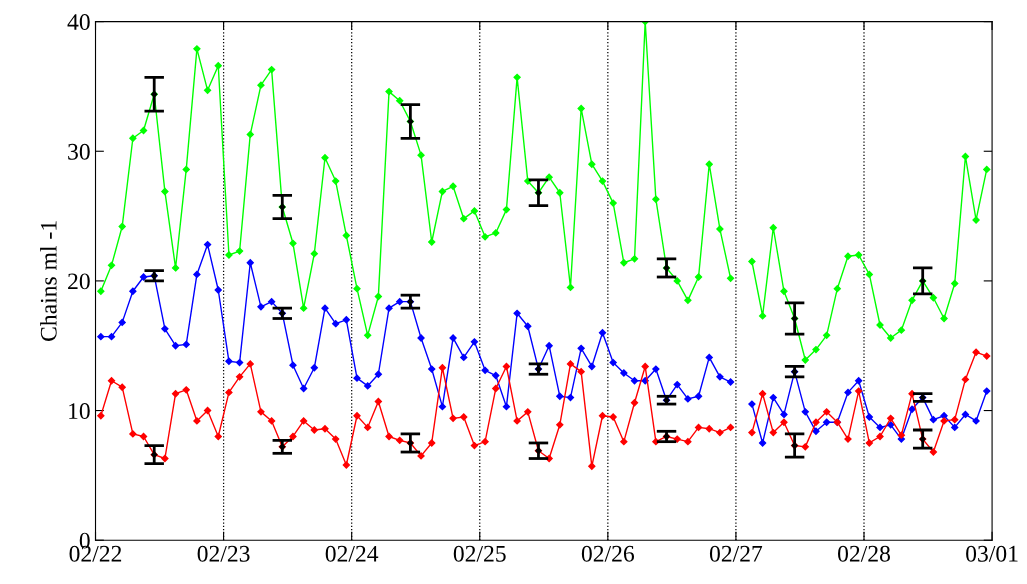  What do you see at coordinates (479, 553) in the screenshot?
I see `x-tick-label: 02/25` at bounding box center [479, 553].